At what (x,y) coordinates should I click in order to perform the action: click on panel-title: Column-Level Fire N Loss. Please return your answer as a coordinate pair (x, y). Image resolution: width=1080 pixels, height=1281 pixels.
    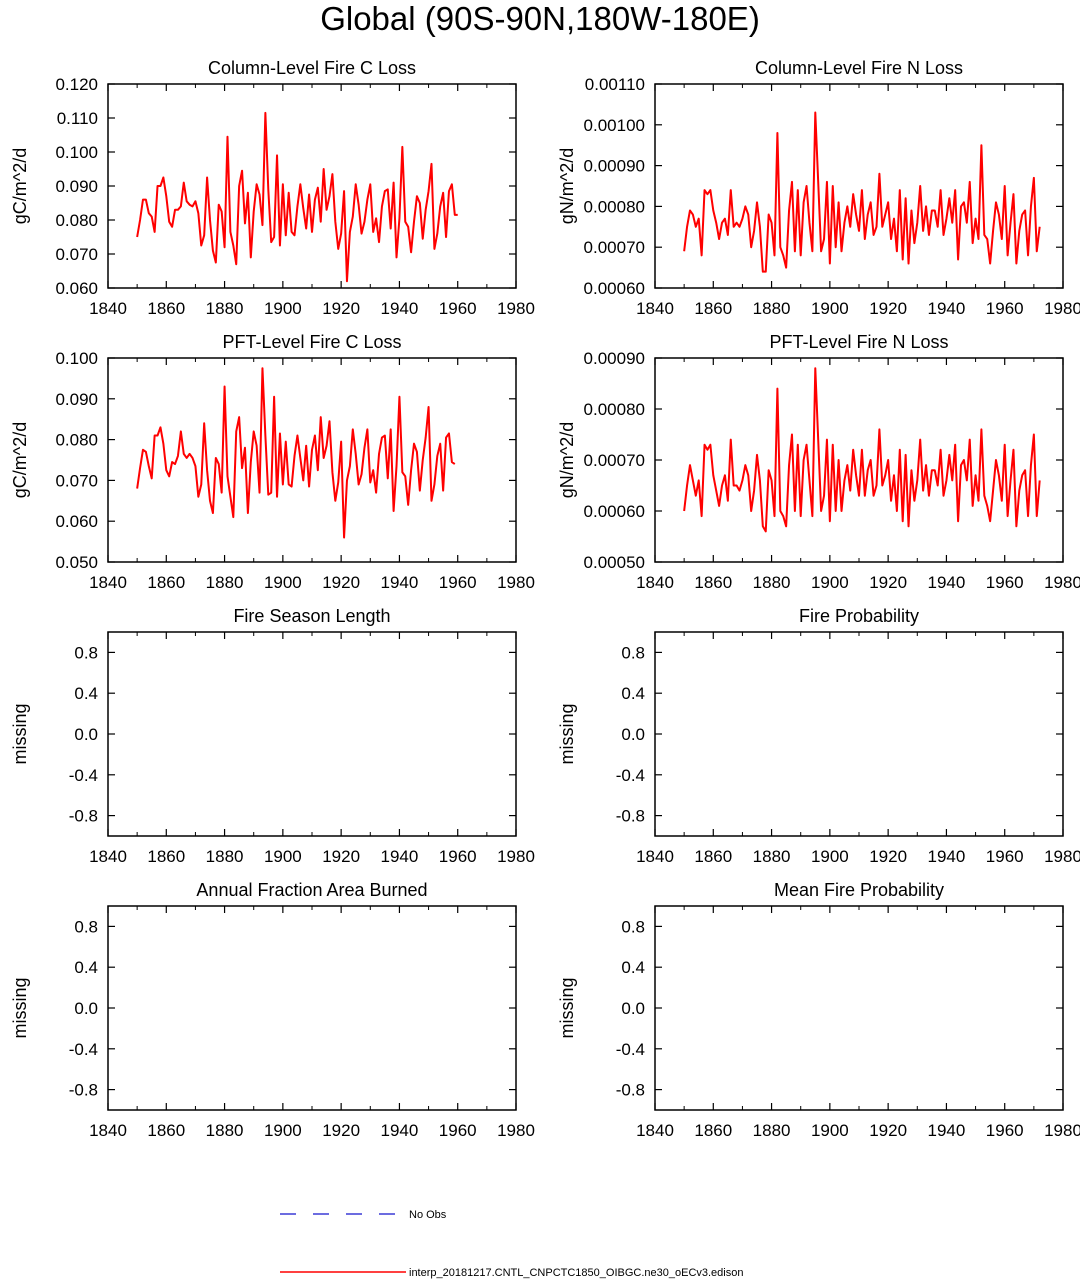
    Looking at the image, I should click on (859, 68).